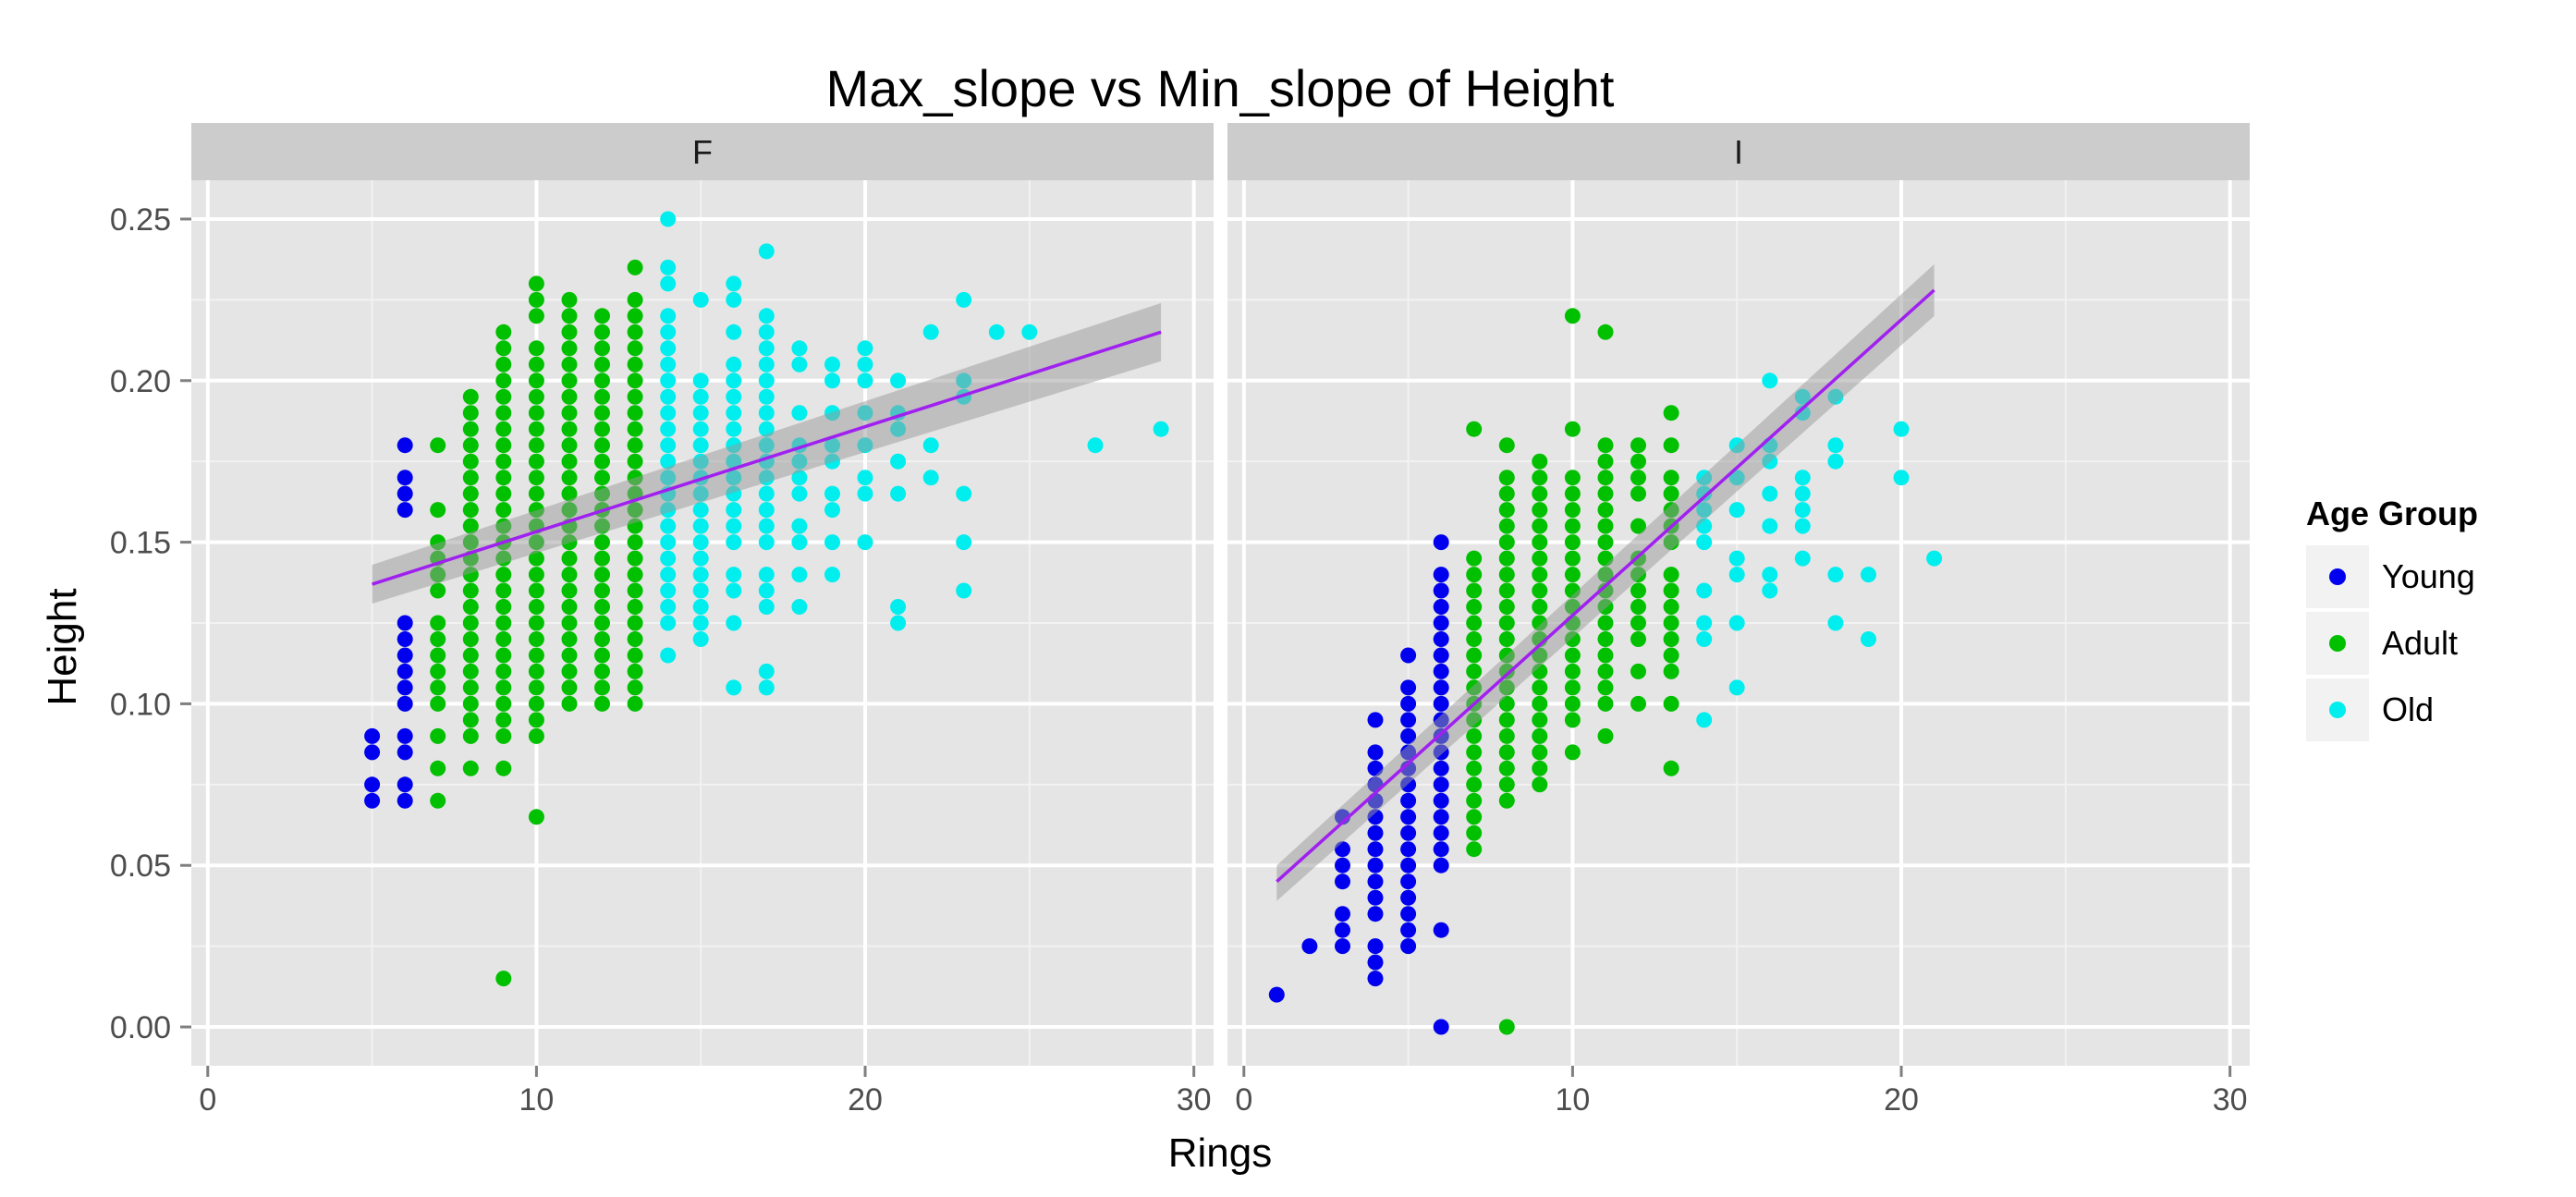 Image resolution: width=2576 pixels, height=1197 pixels. What do you see at coordinates (1194, 1100) in the screenshot?
I see `x-tick-label: 30` at bounding box center [1194, 1100].